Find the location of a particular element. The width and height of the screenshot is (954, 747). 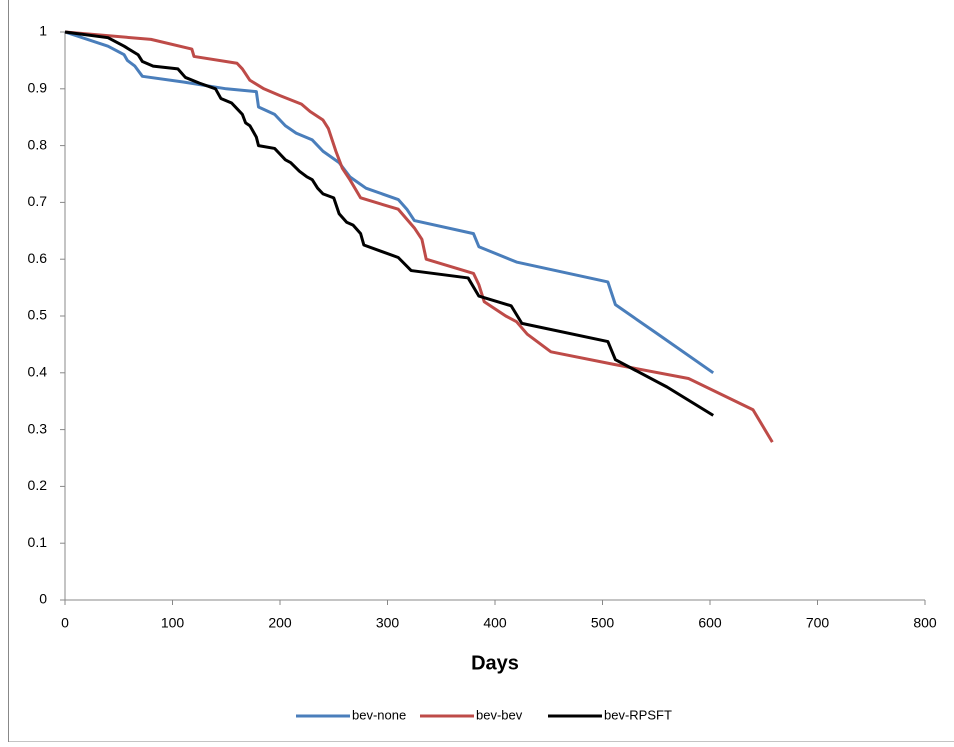

x-axis-title: Days is located at coordinates (495, 663).